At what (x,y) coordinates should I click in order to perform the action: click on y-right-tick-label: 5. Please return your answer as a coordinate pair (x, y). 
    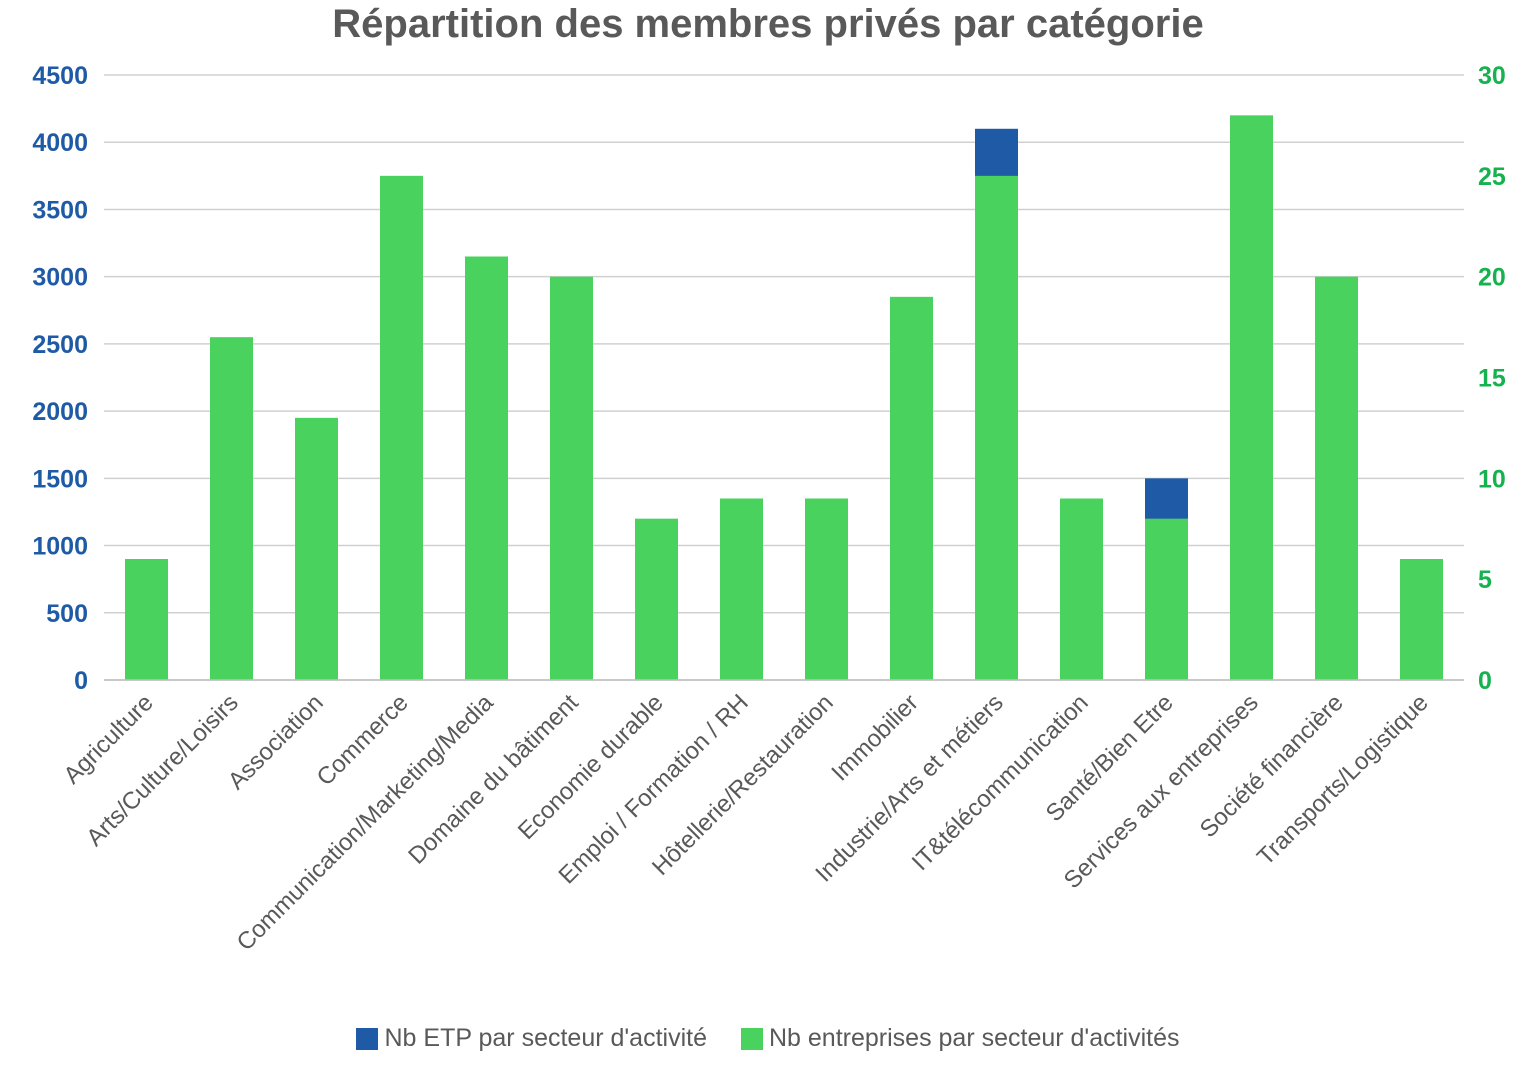
    Looking at the image, I should click on (1485, 580).